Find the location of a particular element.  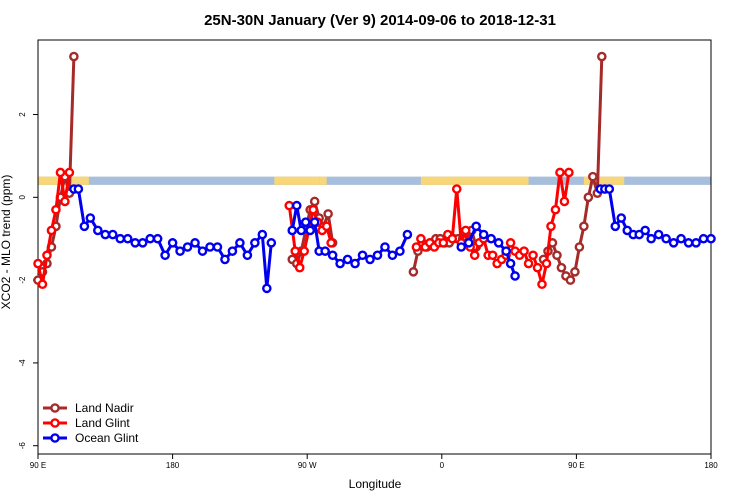

y-tick-label: -2 is located at coordinates (22, 280).